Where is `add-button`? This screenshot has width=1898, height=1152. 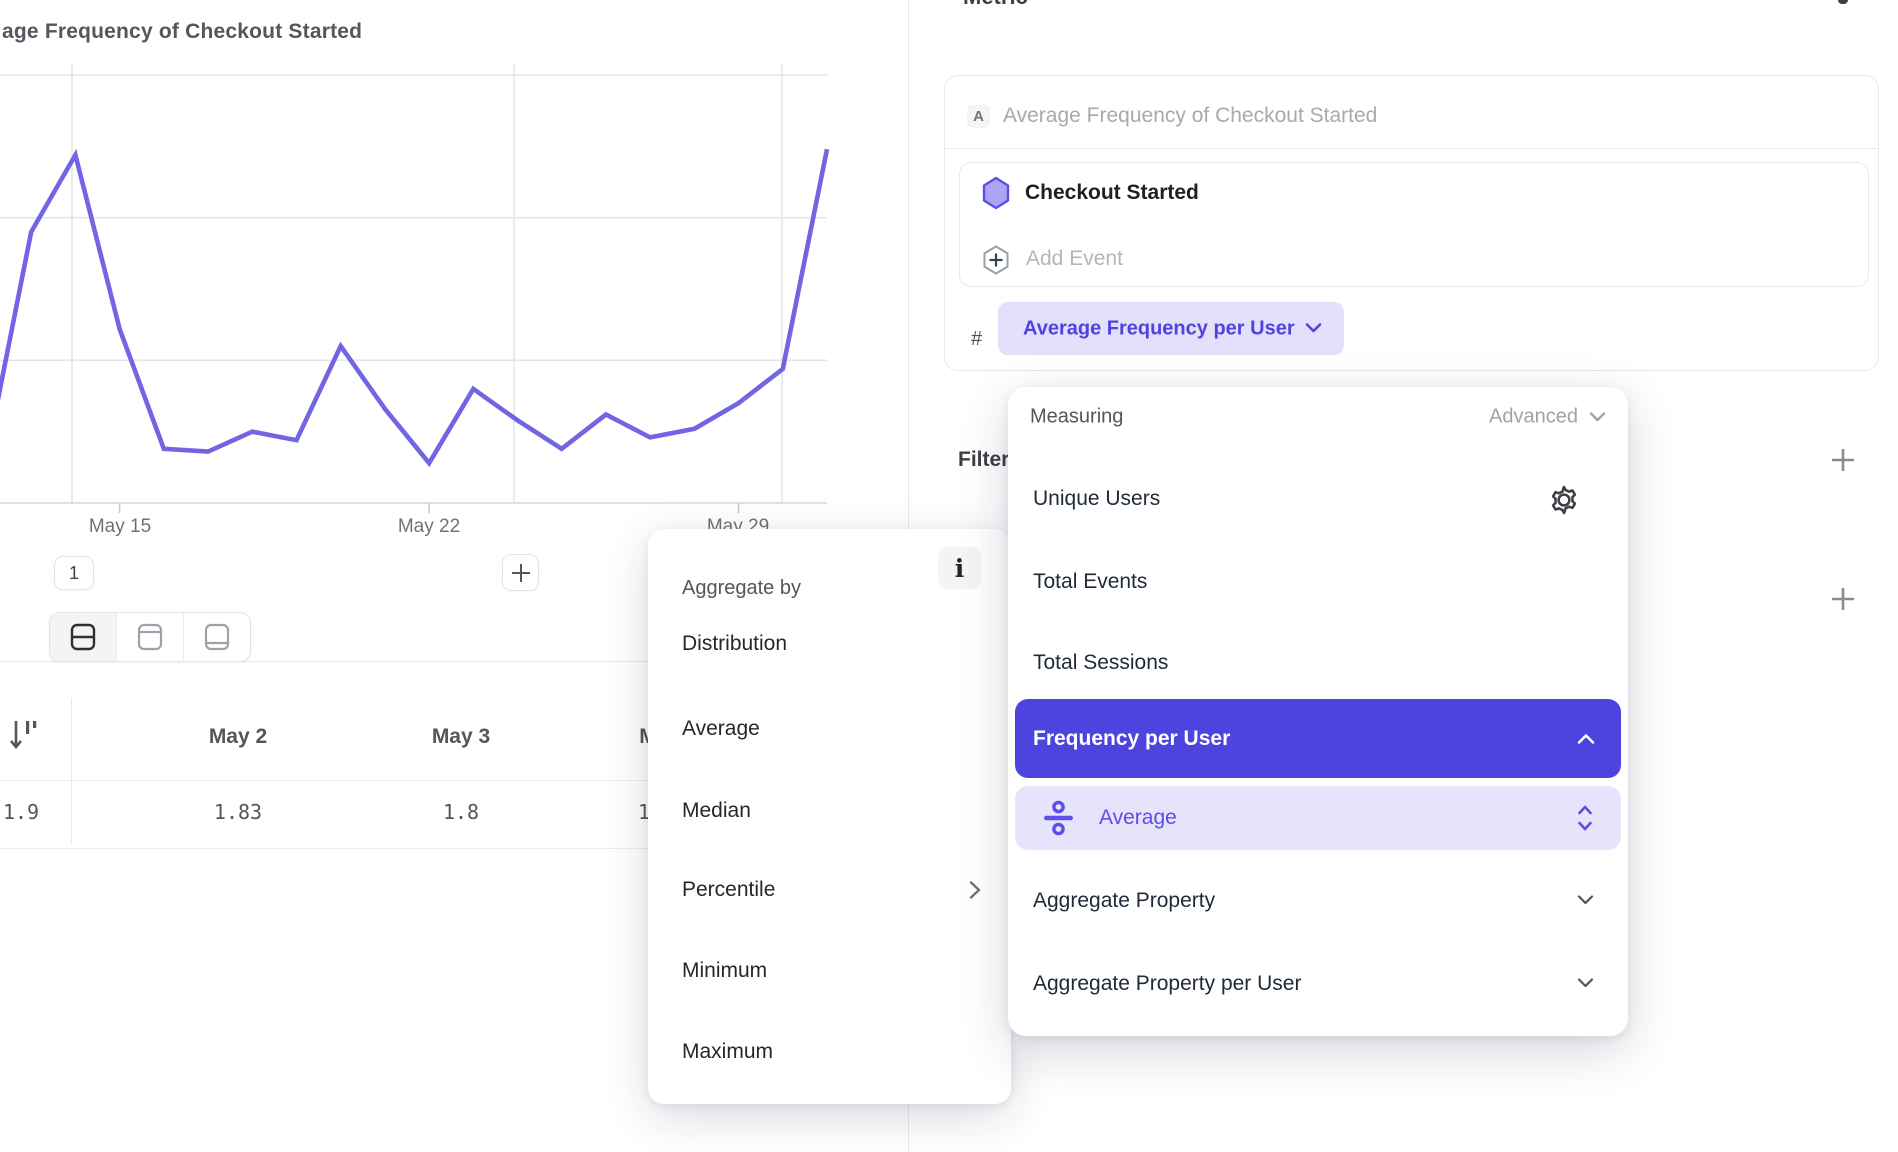 add-button is located at coordinates (520, 572).